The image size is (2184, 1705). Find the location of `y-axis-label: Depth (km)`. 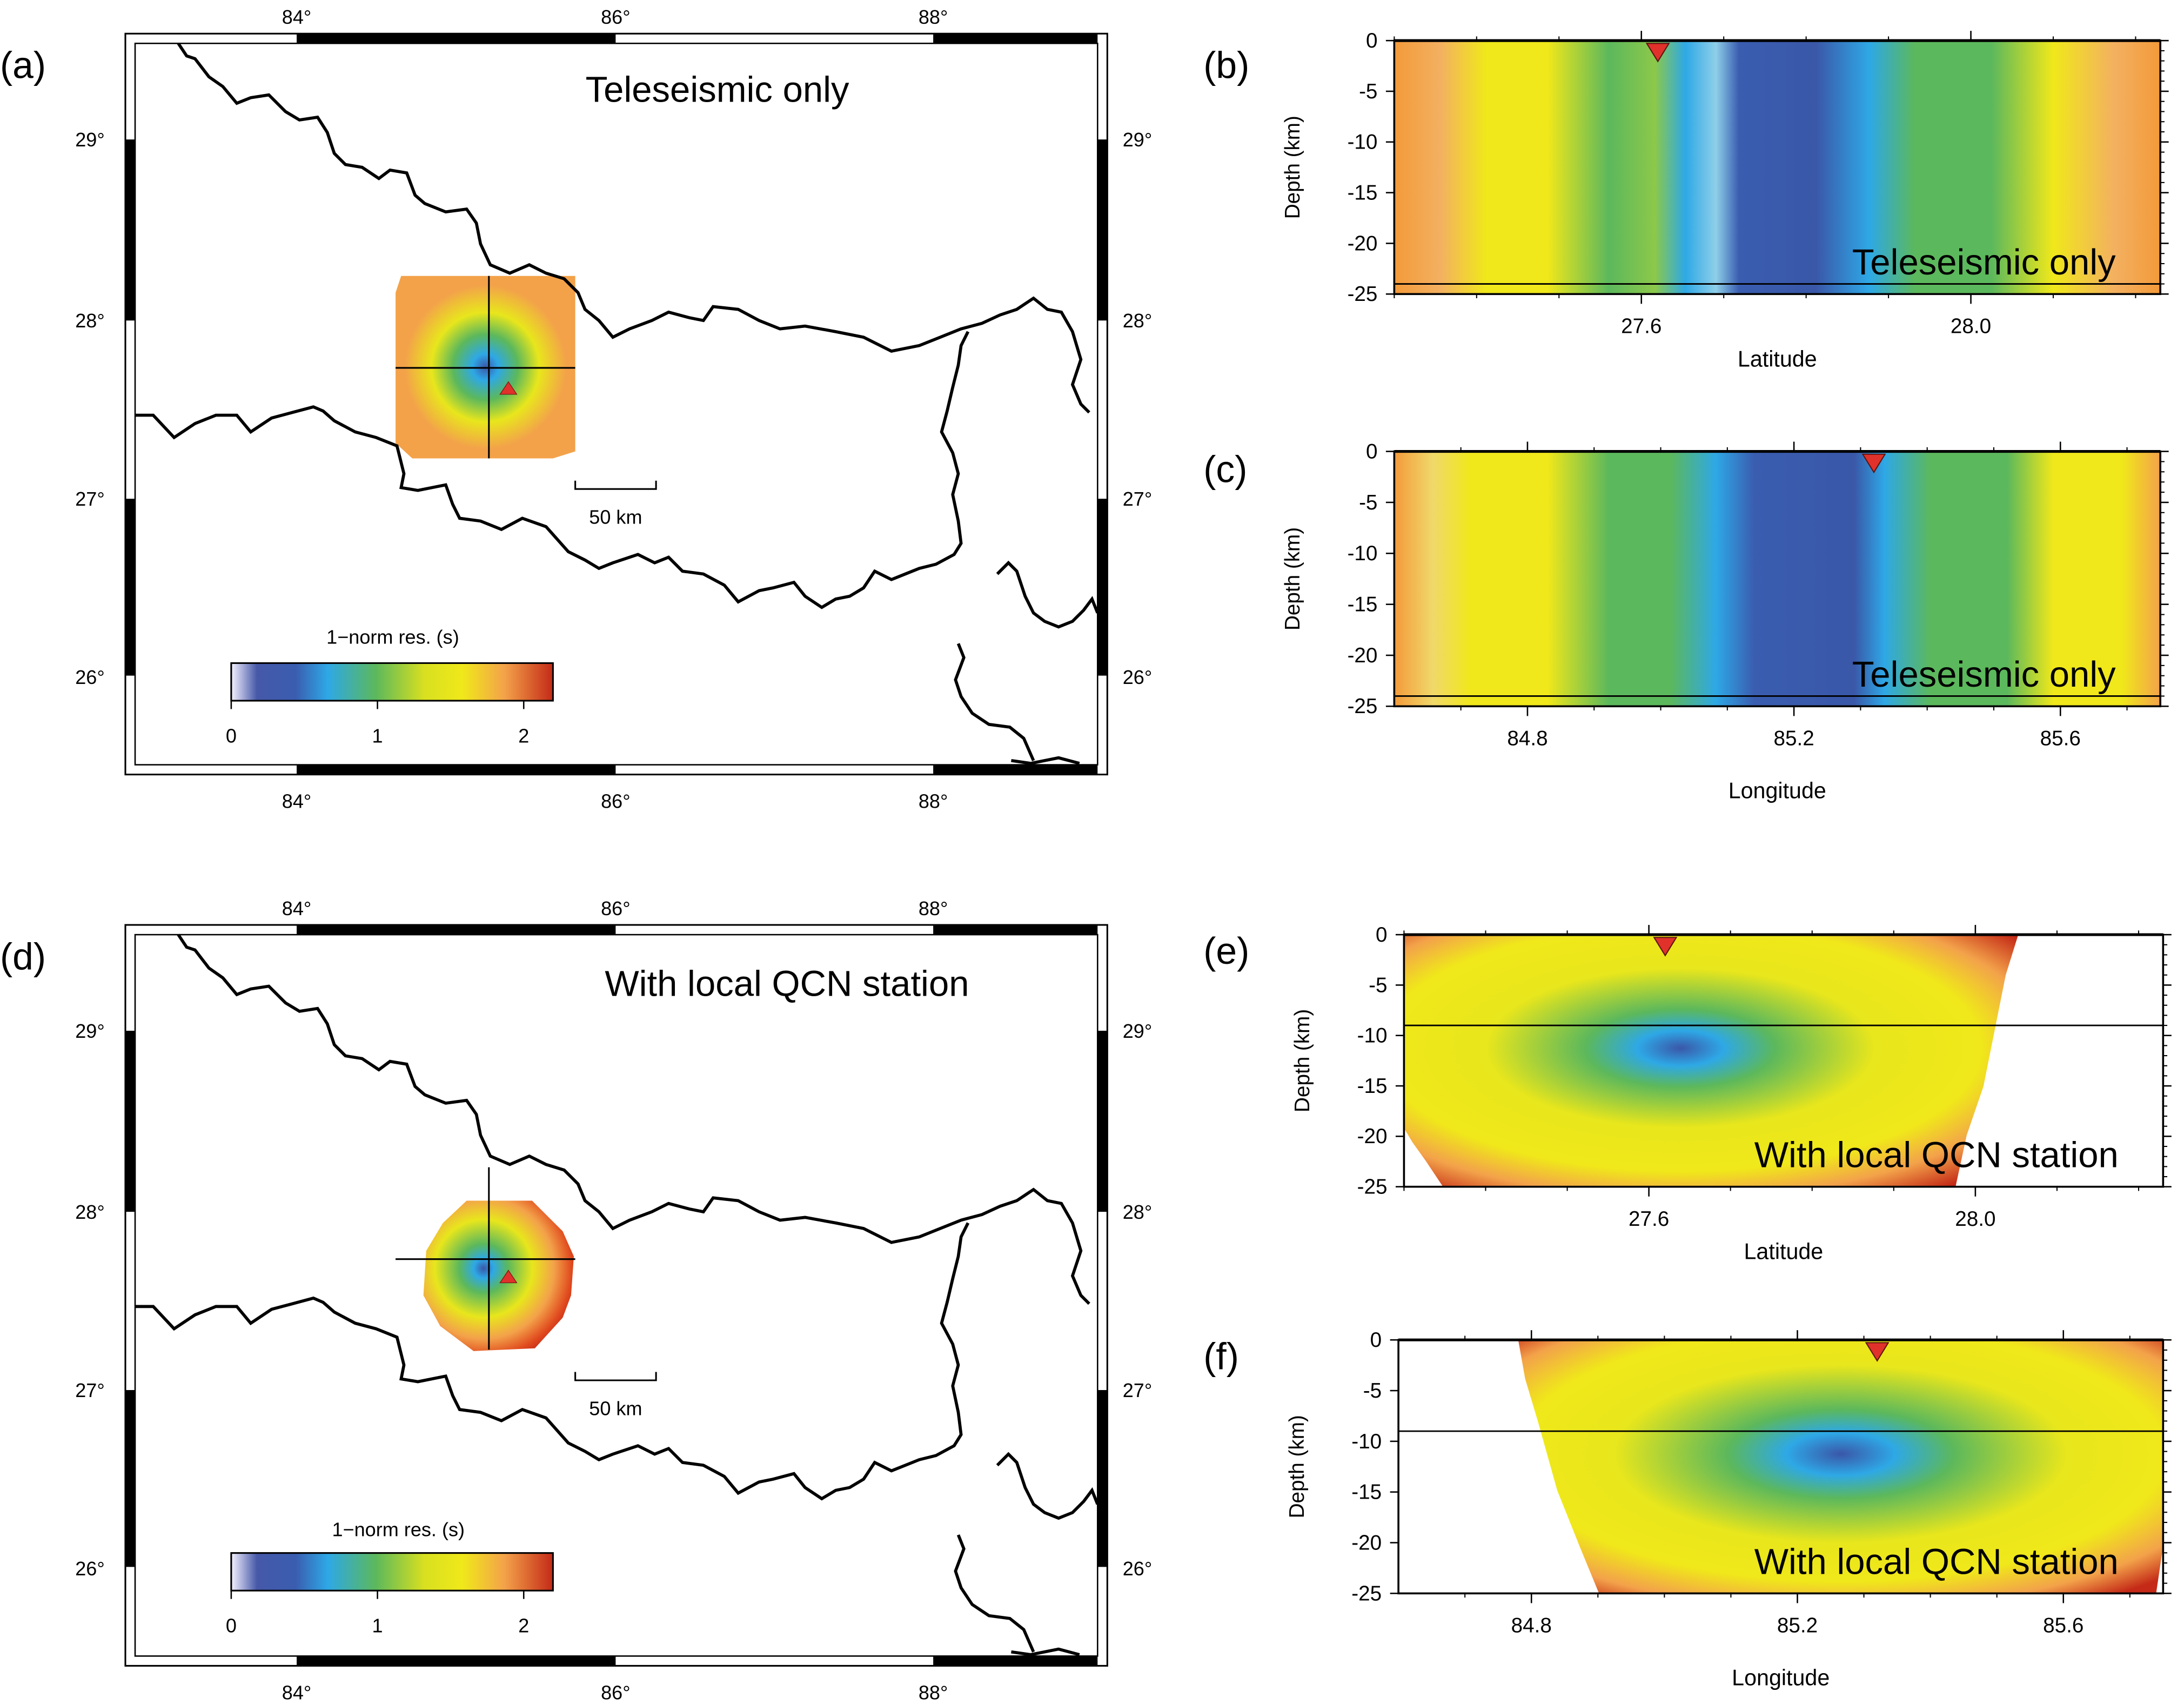

y-axis-label: Depth (km) is located at coordinates (1303, 1060).